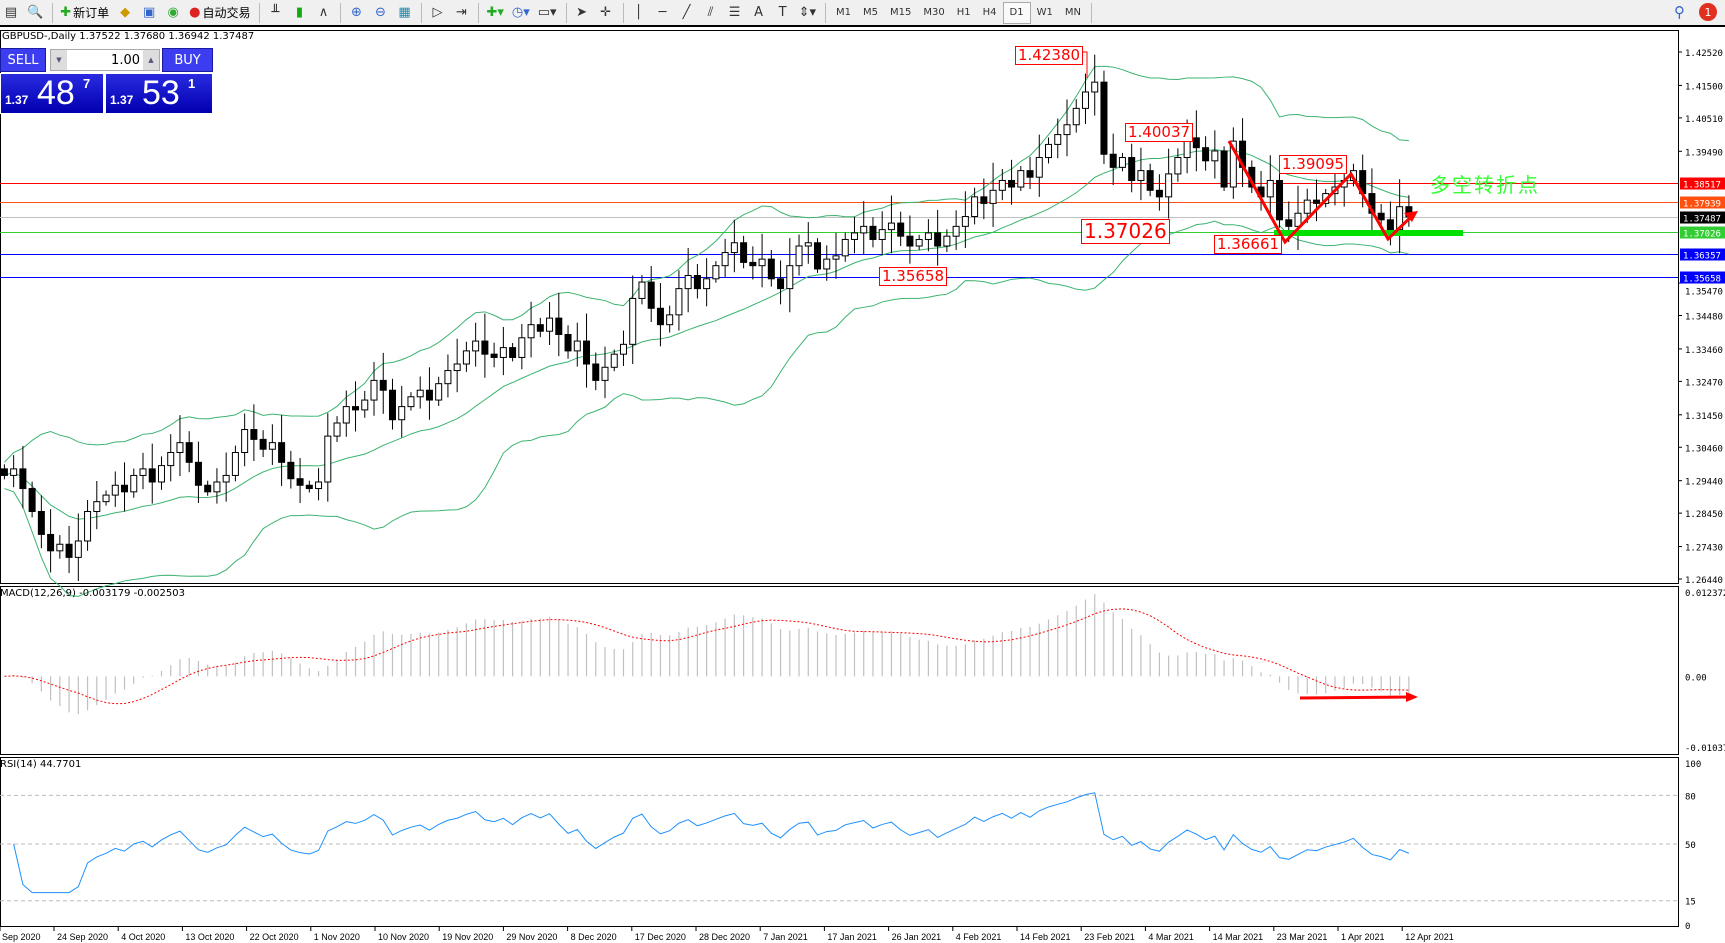 The image size is (1725, 943). What do you see at coordinates (1704, 449) in the screenshot?
I see `price-tick-label: 1.30460` at bounding box center [1704, 449].